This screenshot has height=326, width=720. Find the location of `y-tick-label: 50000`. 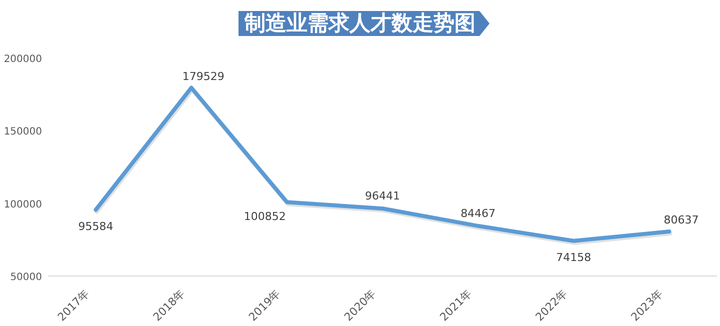

y-tick-label: 50000 is located at coordinates (26, 277).